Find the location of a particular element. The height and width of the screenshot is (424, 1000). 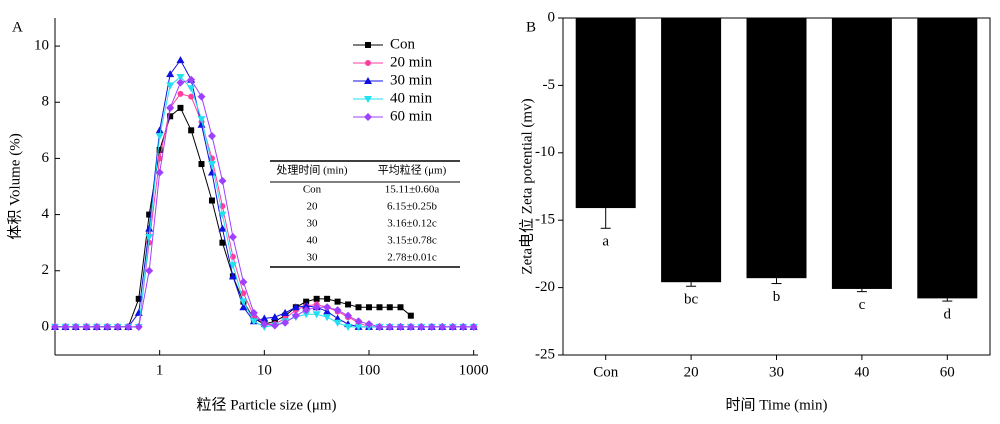

legend-label: 30 min is located at coordinates (411, 80).